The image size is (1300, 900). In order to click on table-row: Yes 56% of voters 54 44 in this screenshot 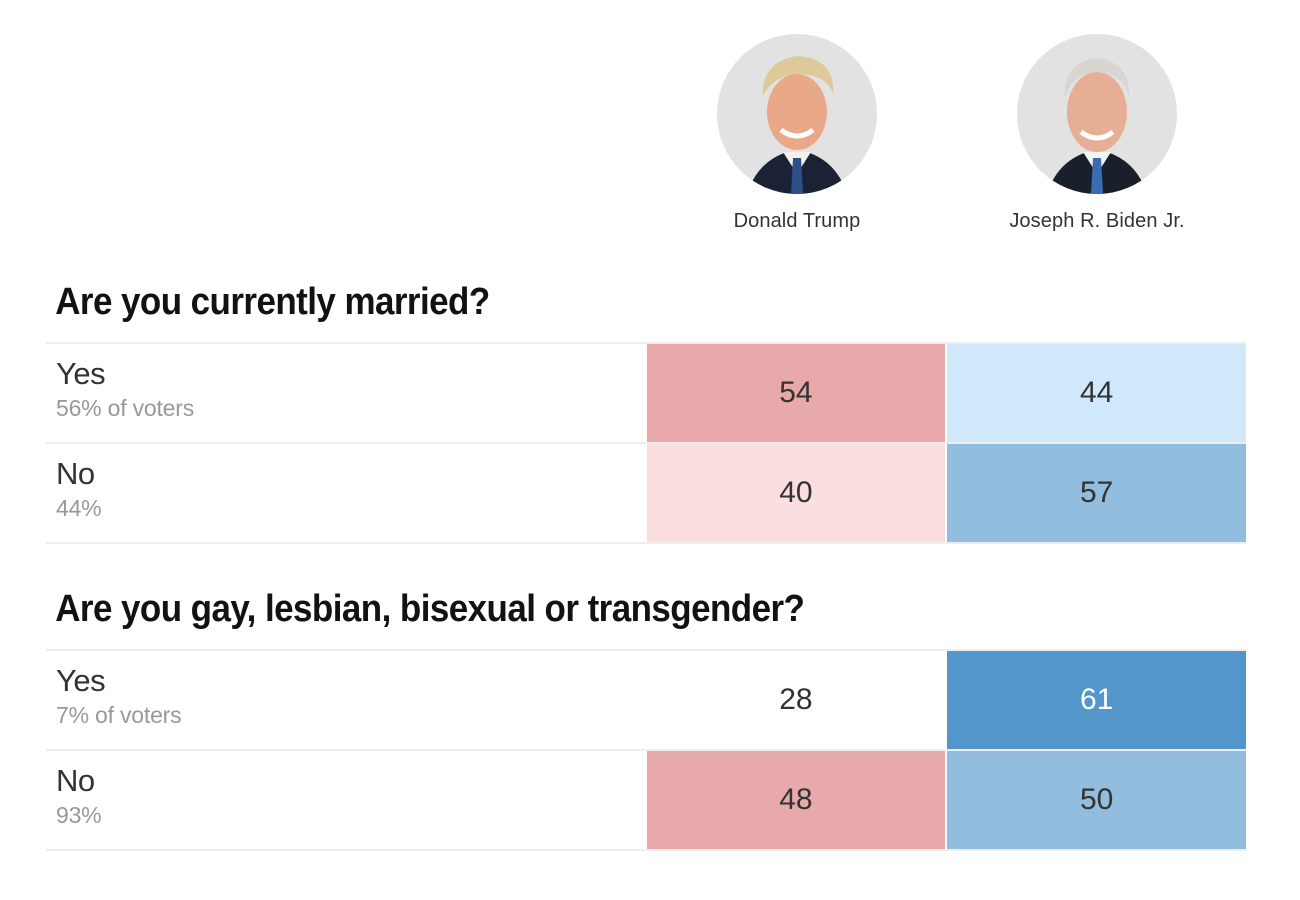, I will do `click(646, 394)`.